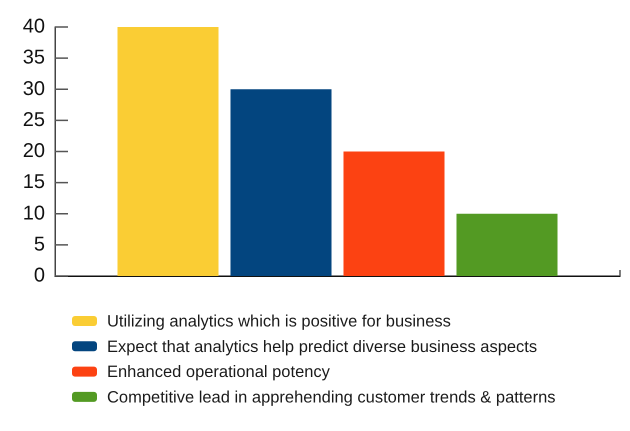 The height and width of the screenshot is (431, 630). What do you see at coordinates (33, 119) in the screenshot?
I see `y-tick-label: 25` at bounding box center [33, 119].